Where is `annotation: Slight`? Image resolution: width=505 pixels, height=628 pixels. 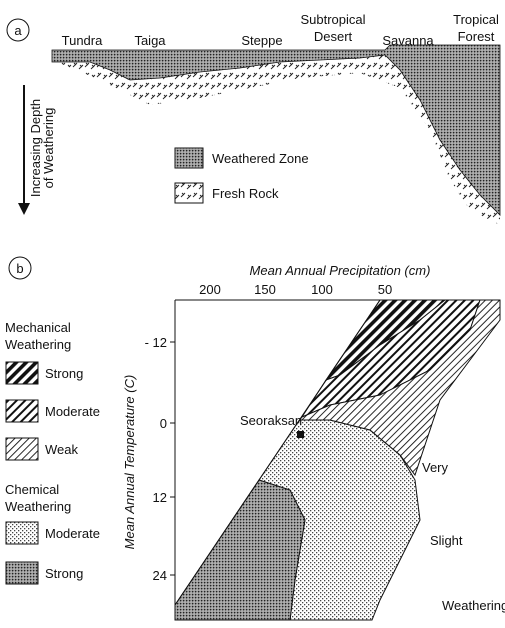 annotation: Slight is located at coordinates (446, 540).